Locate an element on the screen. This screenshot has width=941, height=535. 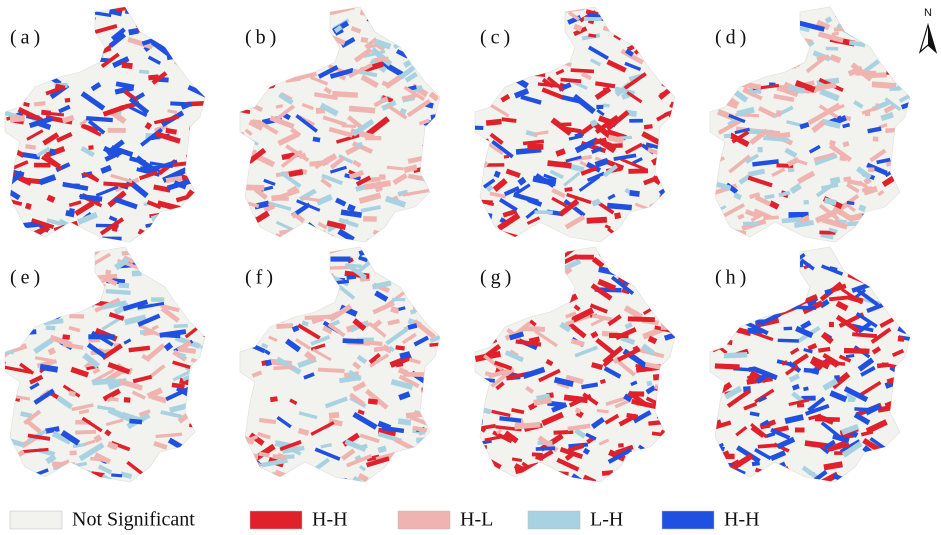
legend-swatch is located at coordinates (424, 520).